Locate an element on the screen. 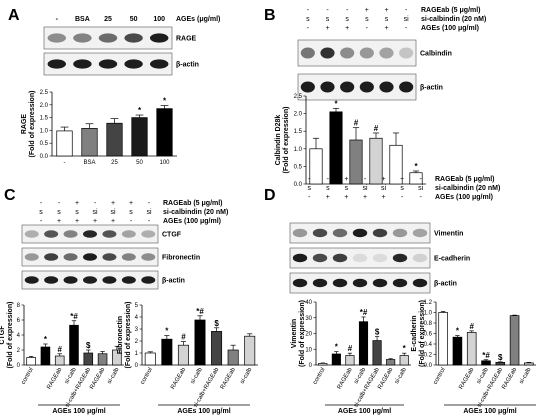 This screenshot has width=550, height=420. panel-c-fibronectin-group-label: AGEs 100 μg/ml is located at coordinates (203, 411).